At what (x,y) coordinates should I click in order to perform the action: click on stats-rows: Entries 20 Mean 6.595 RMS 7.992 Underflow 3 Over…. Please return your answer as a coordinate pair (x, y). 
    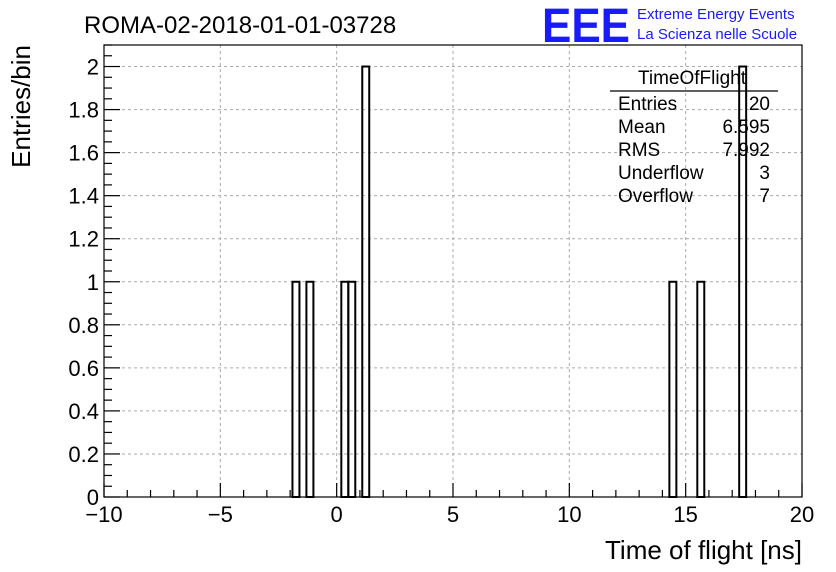
    Looking at the image, I should click on (694, 150).